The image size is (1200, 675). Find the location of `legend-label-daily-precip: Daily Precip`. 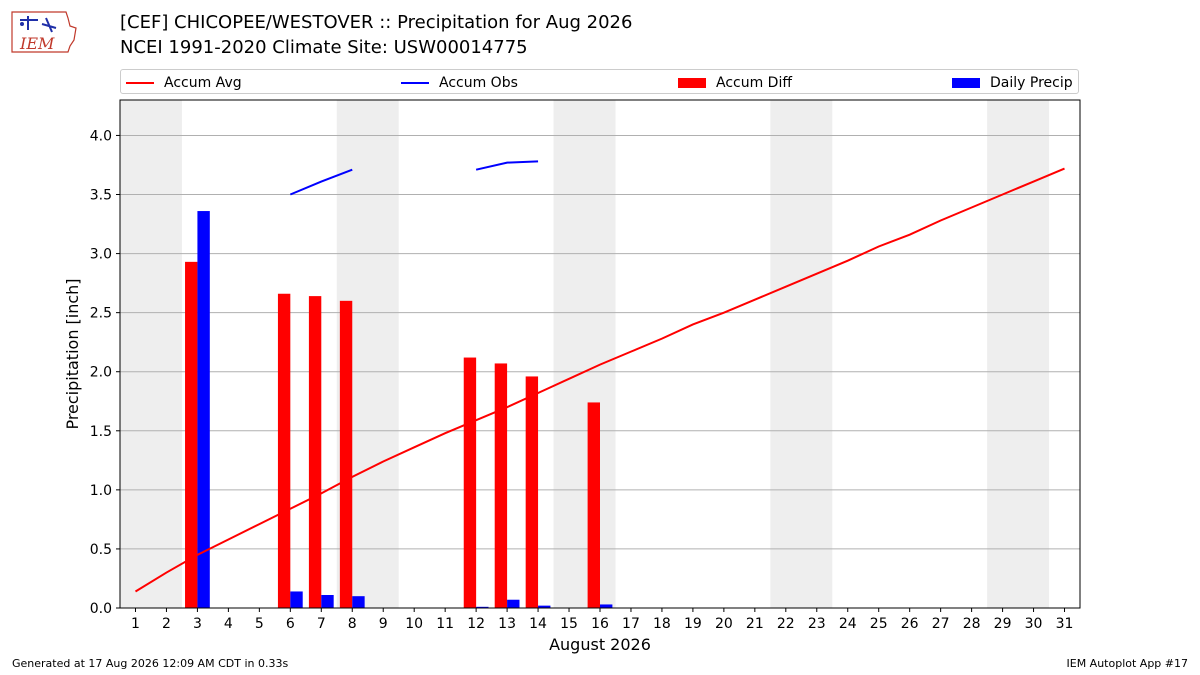

legend-label-daily-precip: Daily Precip is located at coordinates (1031, 82).